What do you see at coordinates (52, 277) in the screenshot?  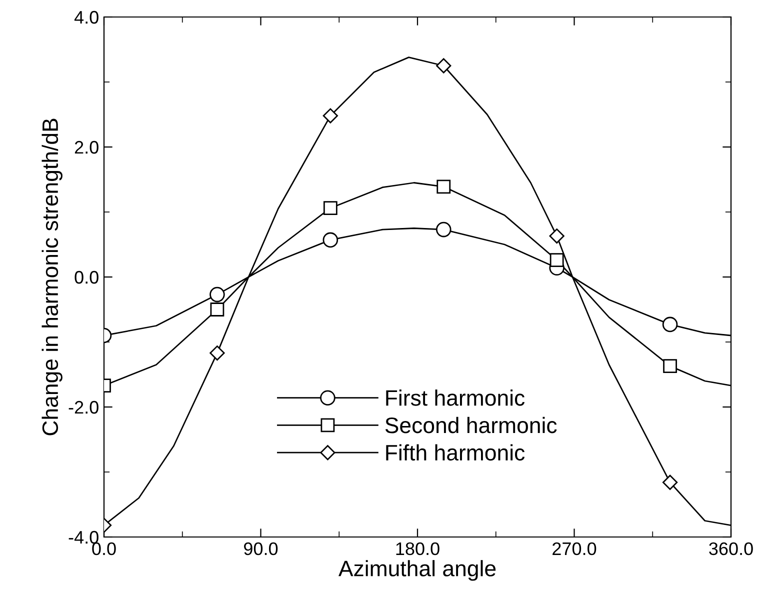 I see `y-axis-title: Change in harmonic strength/dB` at bounding box center [52, 277].